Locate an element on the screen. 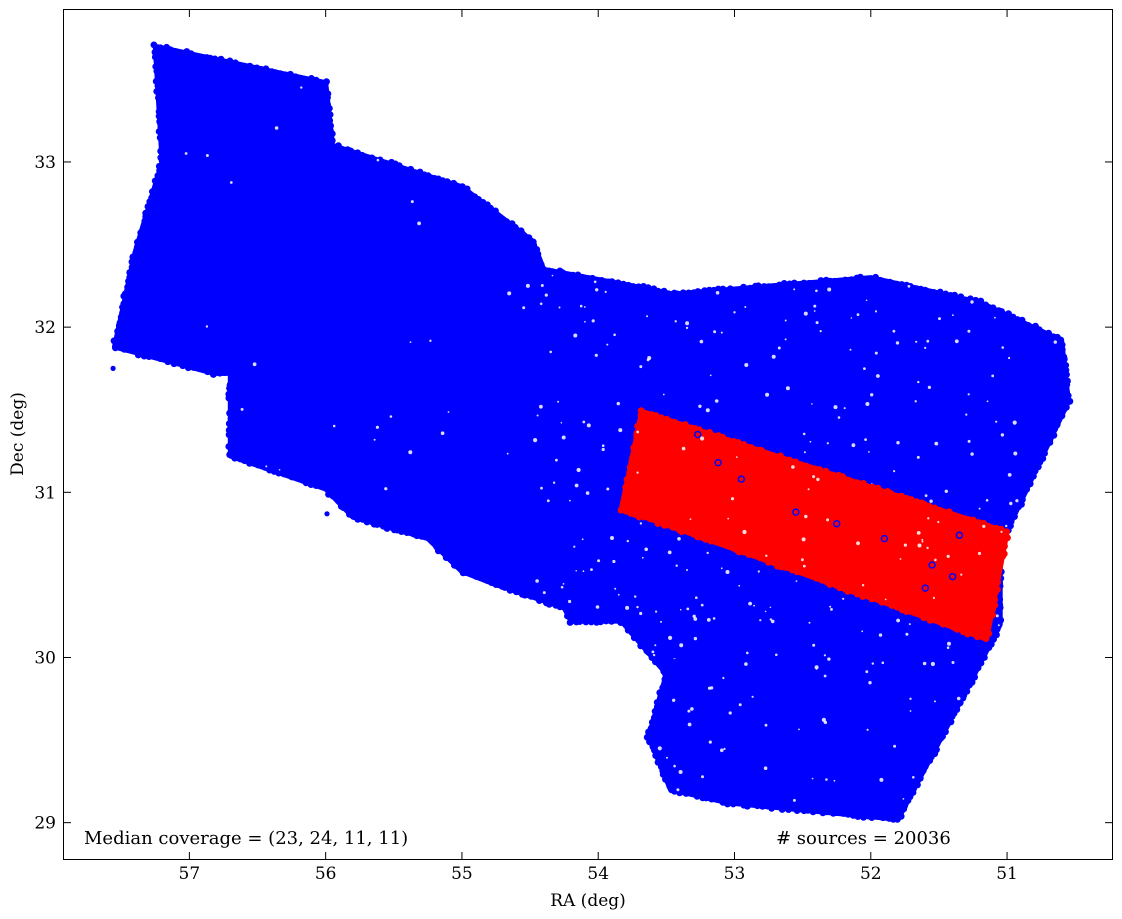 This screenshot has width=1122, height=919. x-tick-label: 55 is located at coordinates (462, 874).